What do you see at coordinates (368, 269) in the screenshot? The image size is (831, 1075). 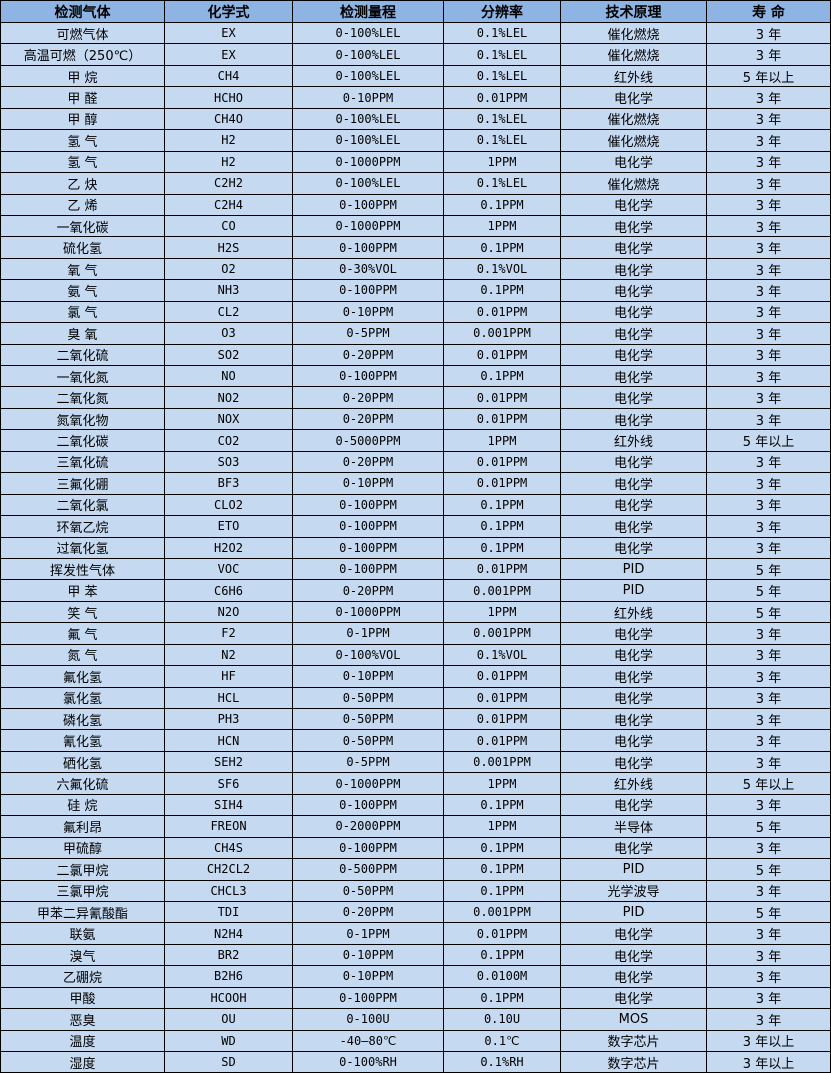 I see `cell-range: 0-30%VOL` at bounding box center [368, 269].